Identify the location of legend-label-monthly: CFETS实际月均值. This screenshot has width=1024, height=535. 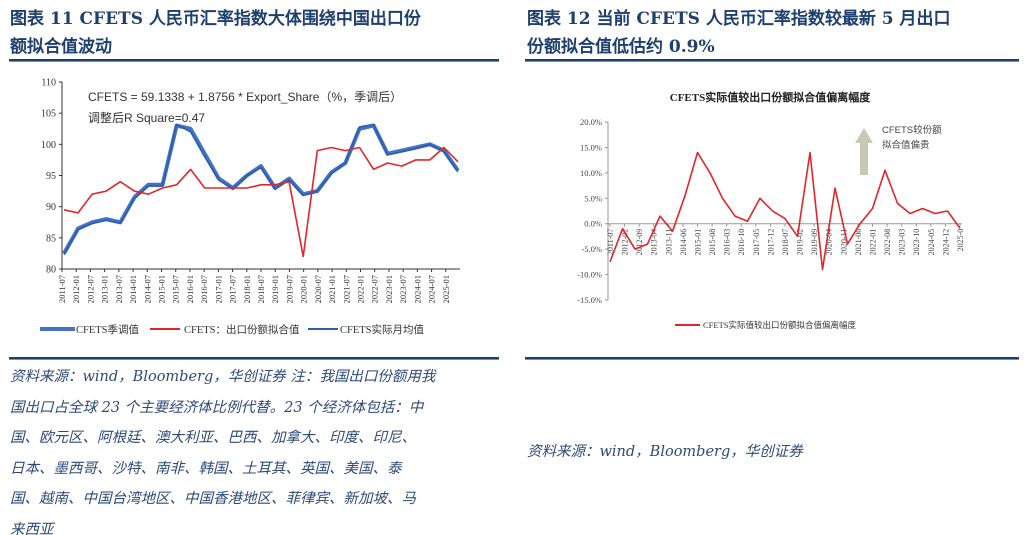
(382, 329).